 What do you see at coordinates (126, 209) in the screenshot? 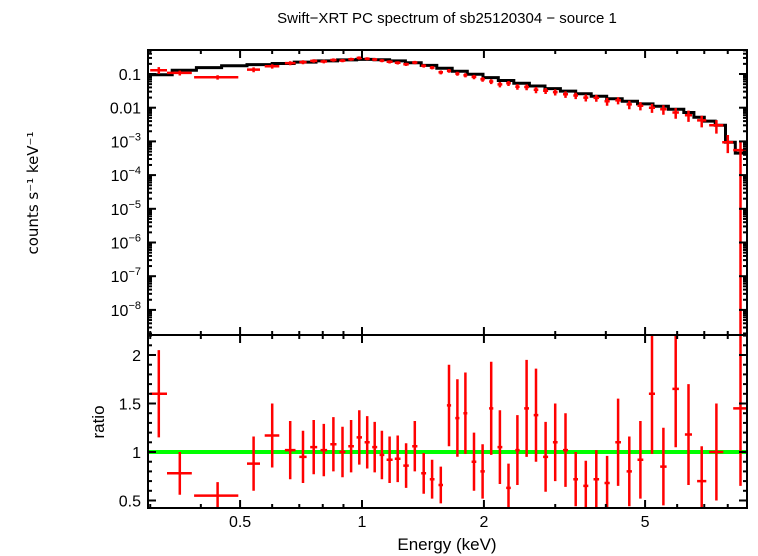
I see `y-tick-label: 10⁻⁵` at bounding box center [126, 209].